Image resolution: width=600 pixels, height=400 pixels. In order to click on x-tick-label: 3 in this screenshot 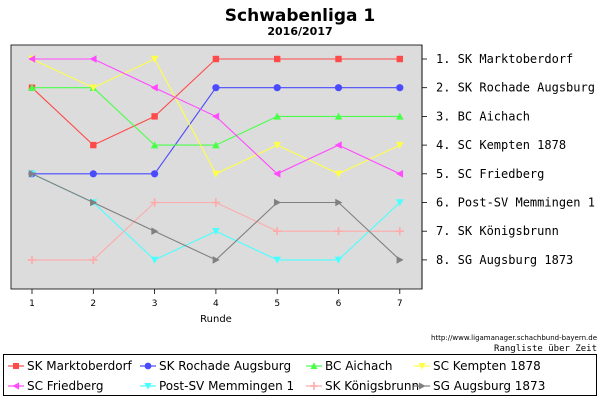, I will do `click(155, 304)`.